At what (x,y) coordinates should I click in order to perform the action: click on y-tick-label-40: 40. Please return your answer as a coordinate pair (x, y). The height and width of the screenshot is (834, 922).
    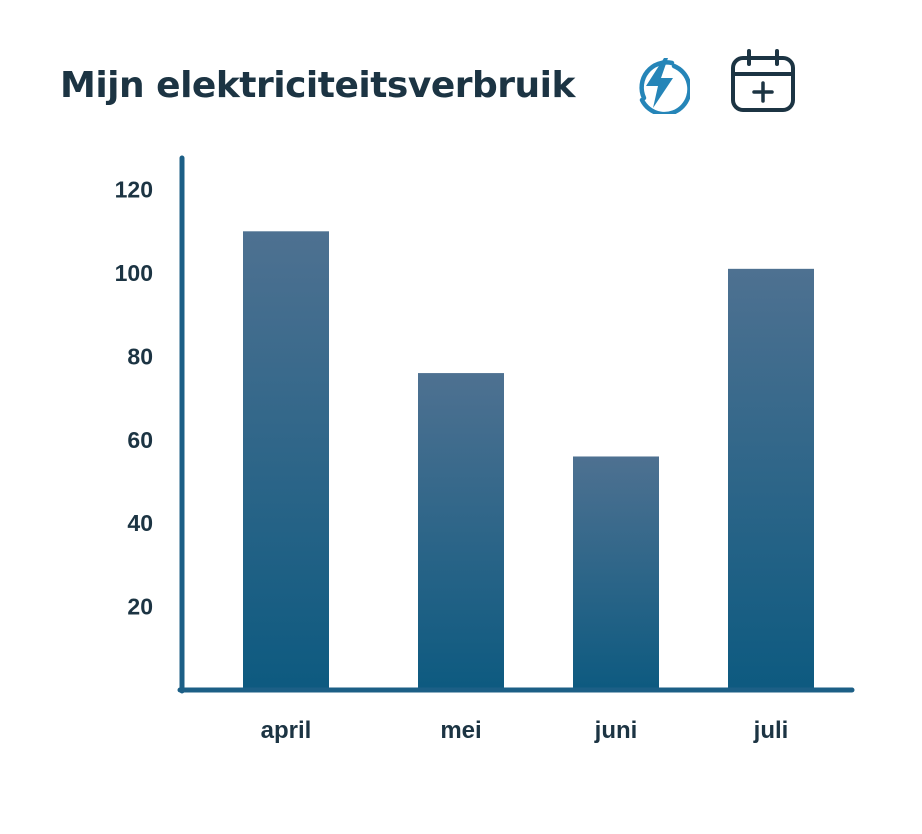
    Looking at the image, I should click on (140, 523).